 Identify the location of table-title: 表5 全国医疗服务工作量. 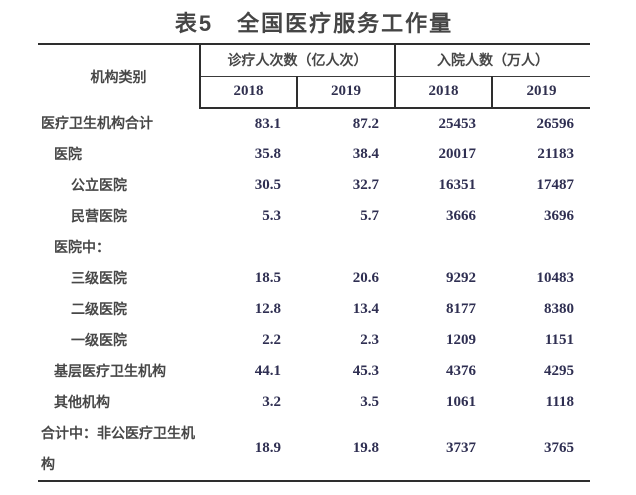
(314, 23).